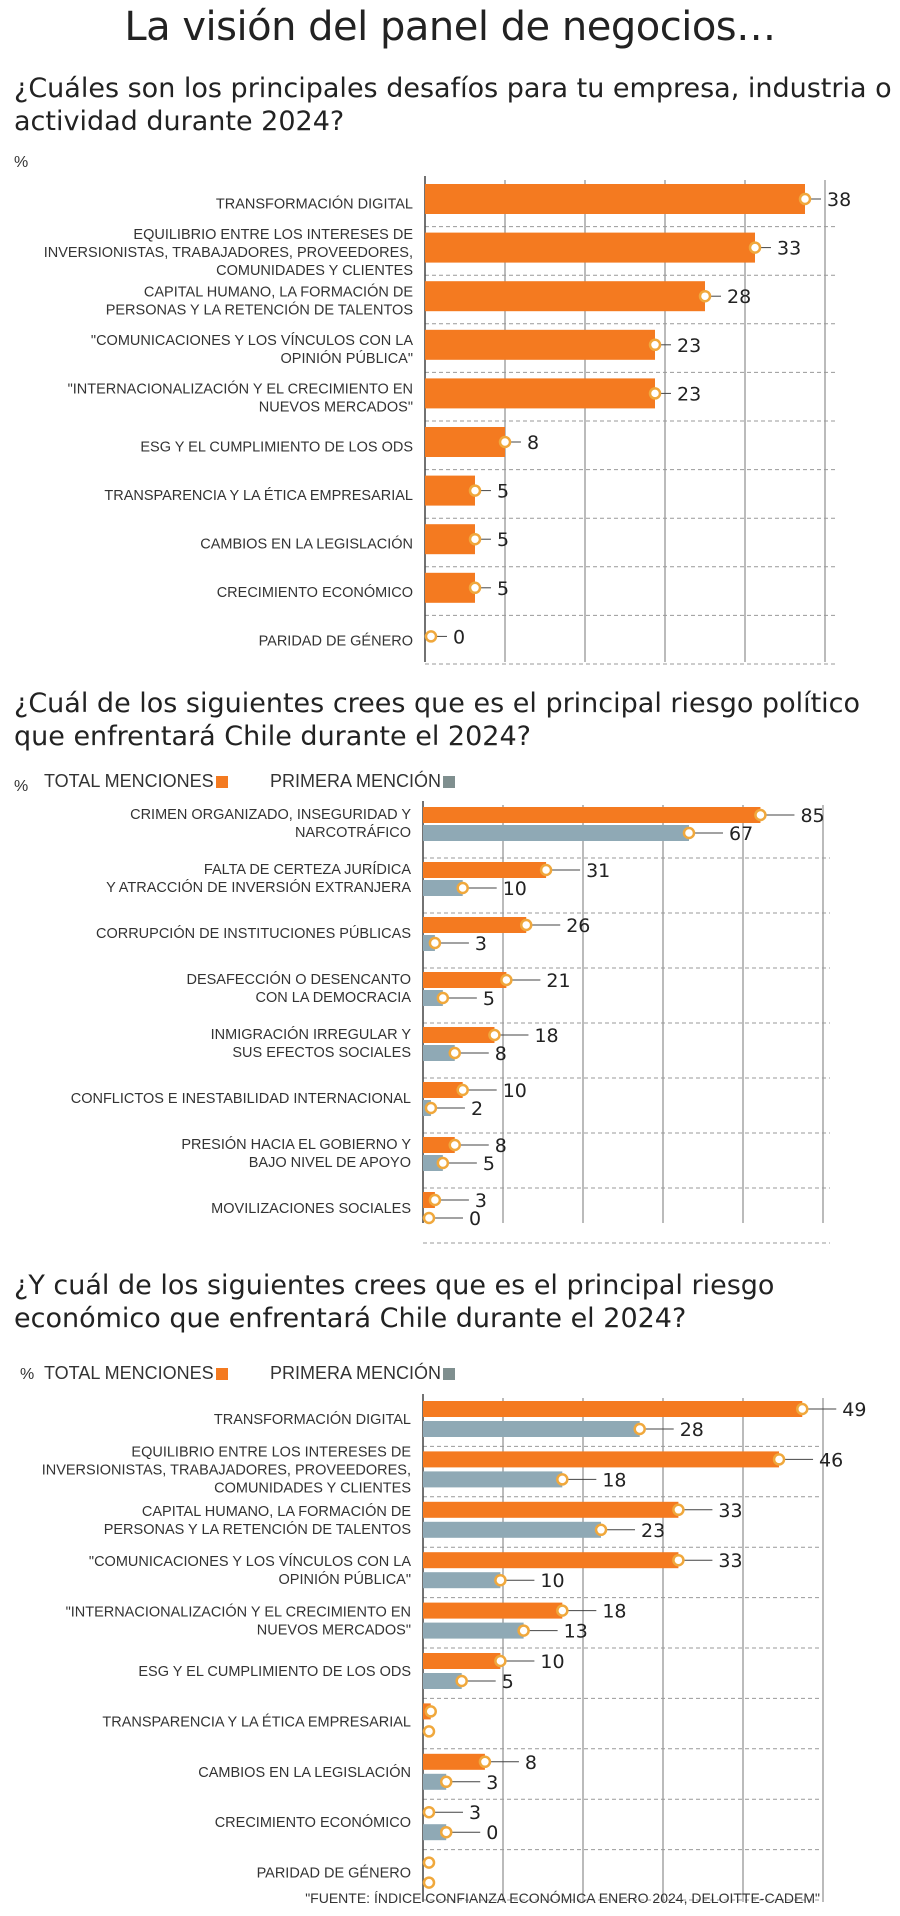  Describe the element at coordinates (298, 979) in the screenshot. I see `chart2-category-label: DESAFECCIÓN O DESENCANTO` at that location.